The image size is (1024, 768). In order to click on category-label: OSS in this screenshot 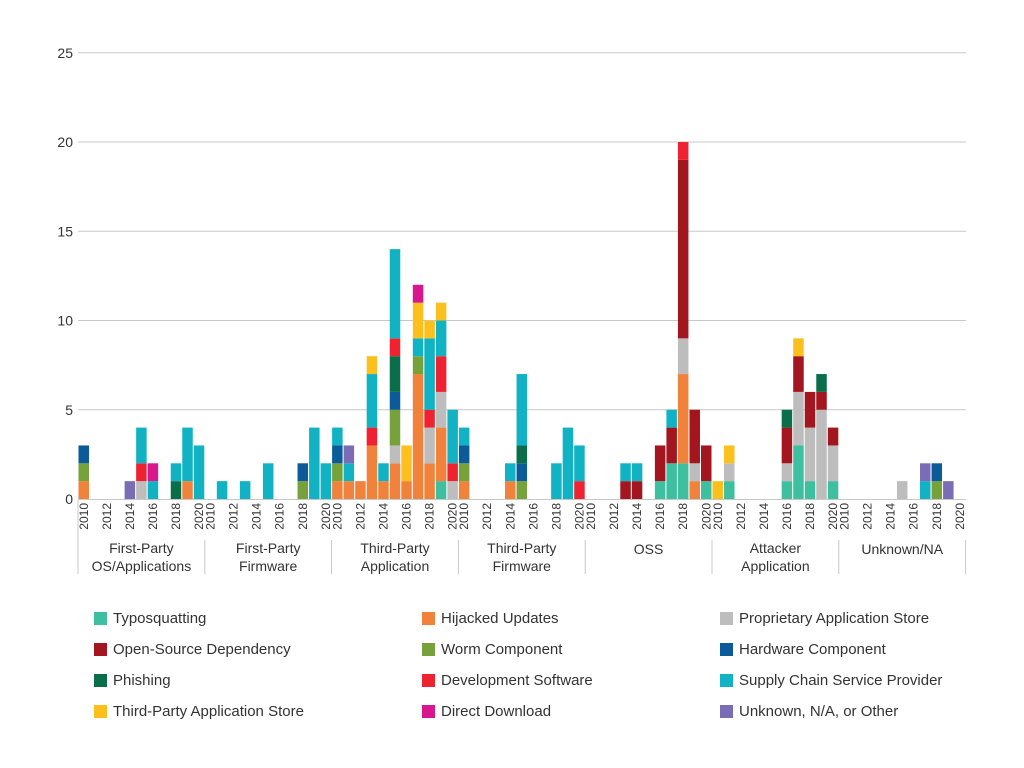, I will do `click(649, 549)`.